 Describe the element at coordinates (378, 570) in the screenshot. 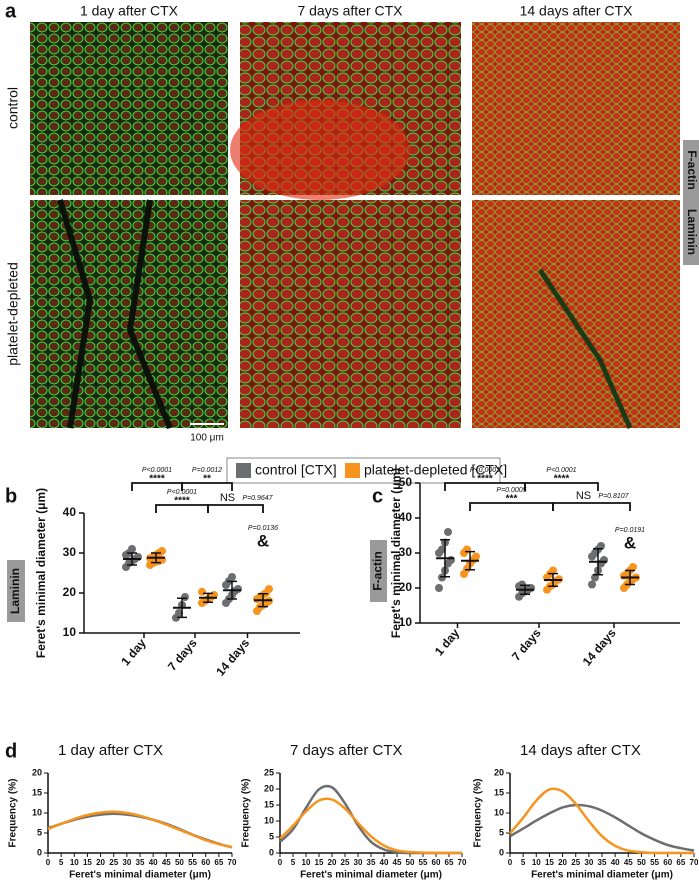

I see `stain-label: F-actin` at that location.